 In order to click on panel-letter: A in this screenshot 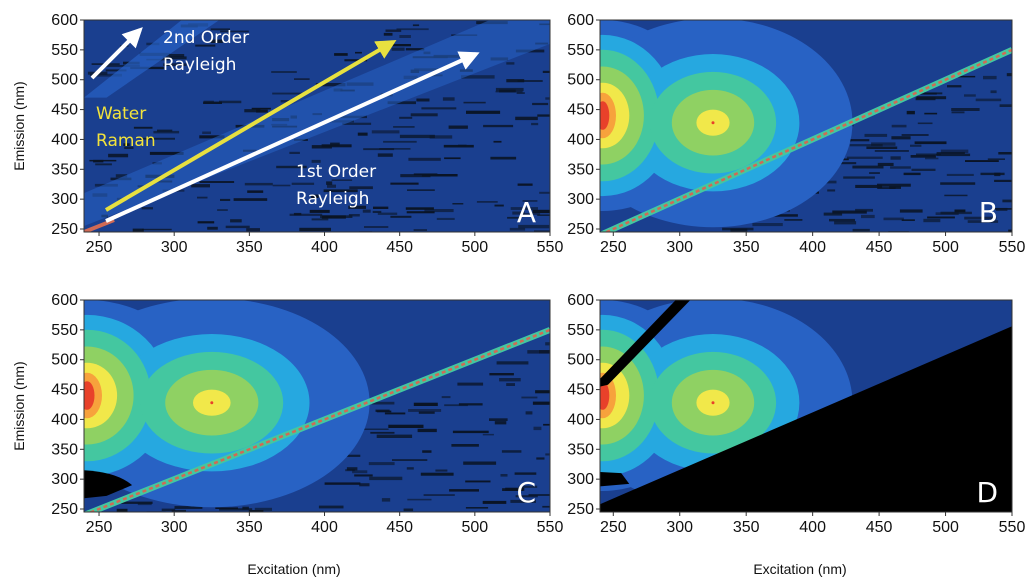, I will do `click(526, 212)`.